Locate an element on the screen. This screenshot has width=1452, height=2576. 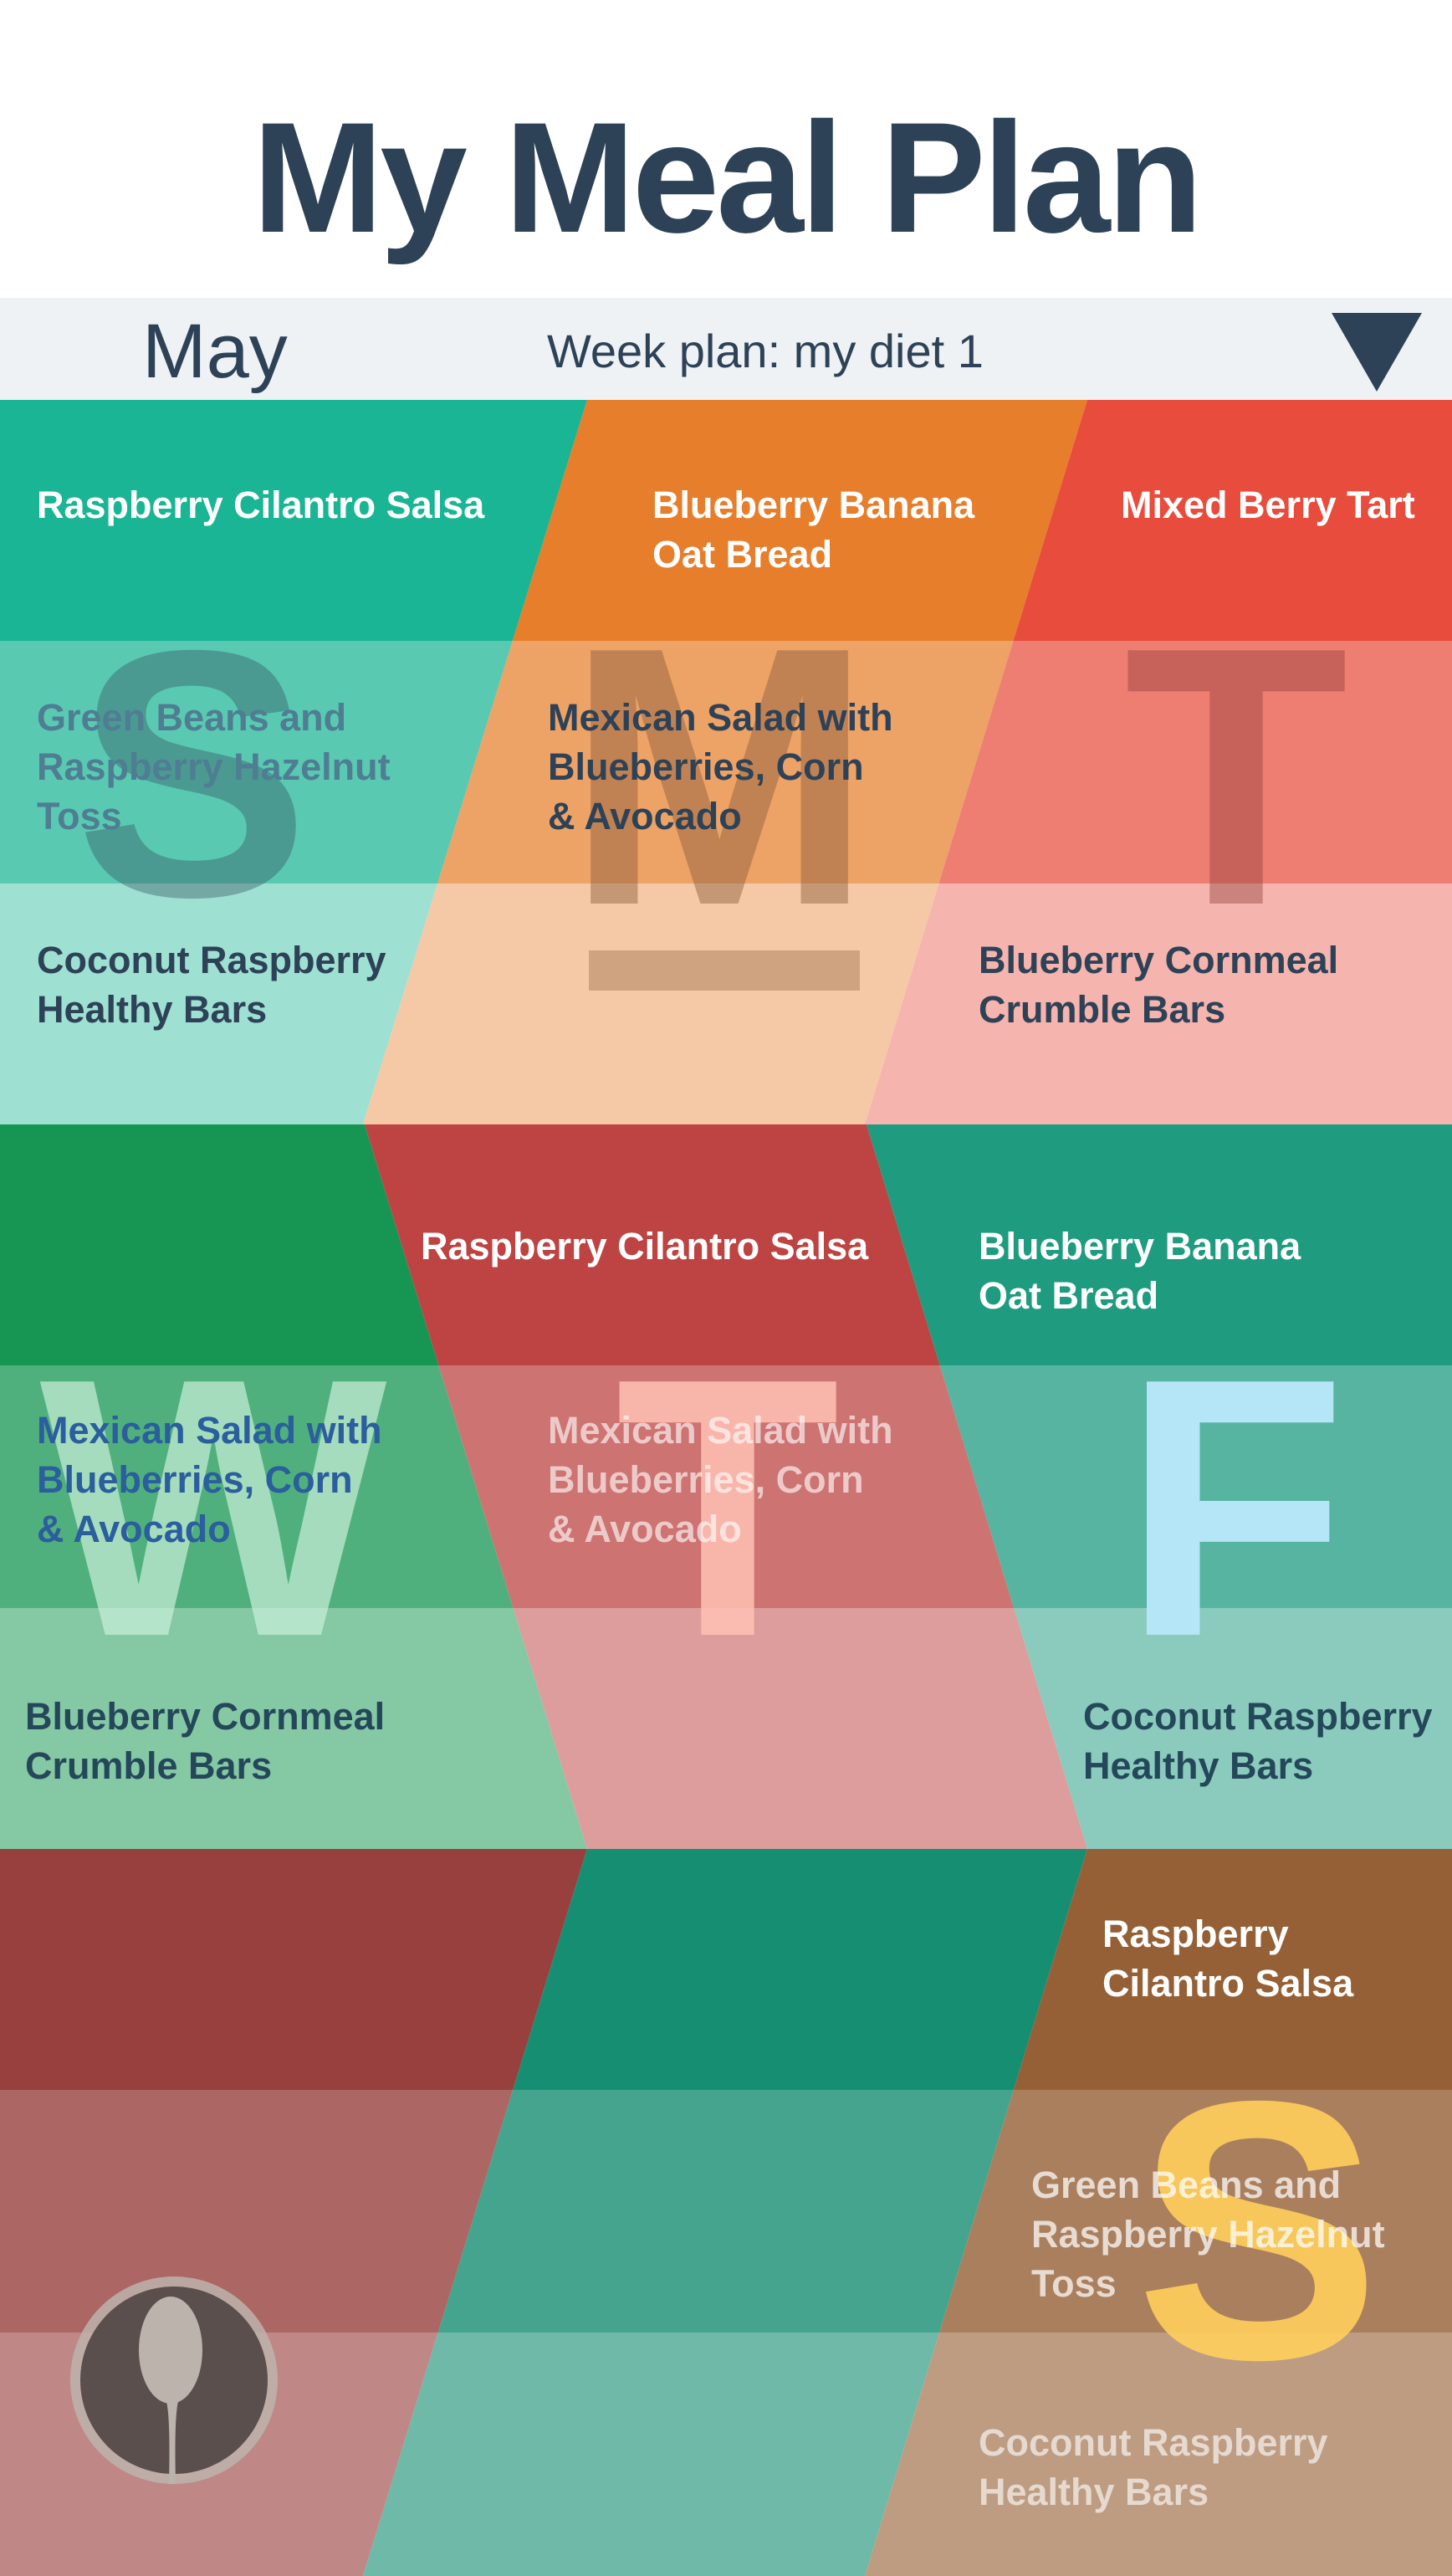
spoon-icon is located at coordinates (174, 2380).